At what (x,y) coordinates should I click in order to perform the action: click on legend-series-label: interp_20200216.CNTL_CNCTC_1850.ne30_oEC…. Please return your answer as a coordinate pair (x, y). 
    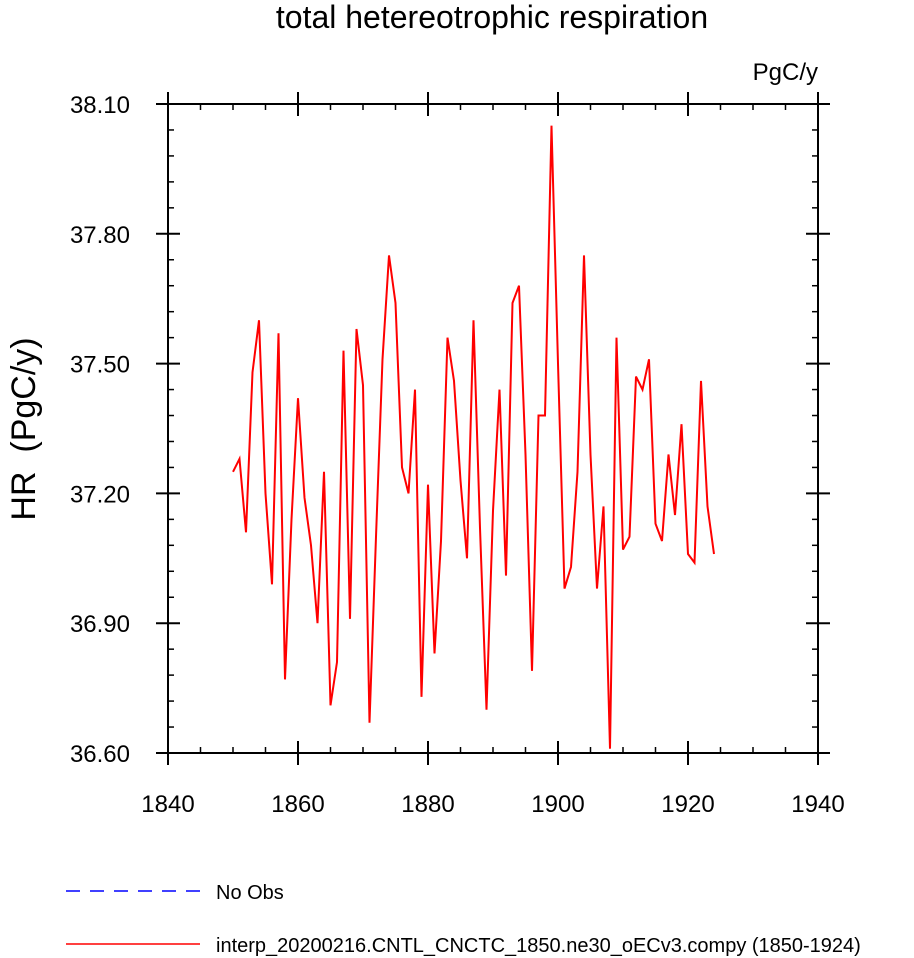
    Looking at the image, I should click on (538, 946).